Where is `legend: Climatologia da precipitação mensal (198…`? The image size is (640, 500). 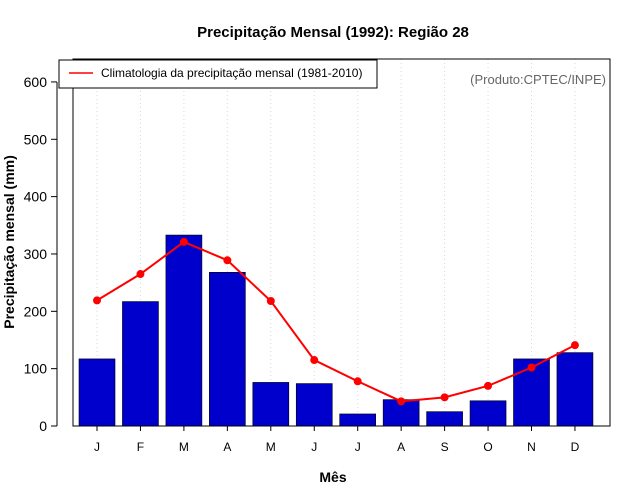 legend: Climatologia da precipitação mensal (198… is located at coordinates (218, 74).